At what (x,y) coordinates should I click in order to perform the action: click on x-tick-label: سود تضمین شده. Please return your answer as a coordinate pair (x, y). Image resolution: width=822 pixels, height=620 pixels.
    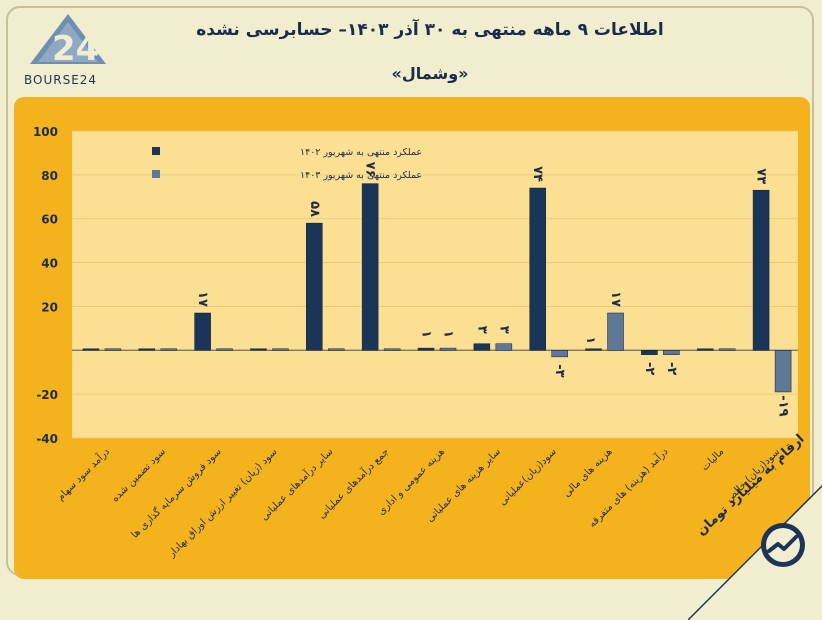
    Looking at the image, I should click on (139, 475).